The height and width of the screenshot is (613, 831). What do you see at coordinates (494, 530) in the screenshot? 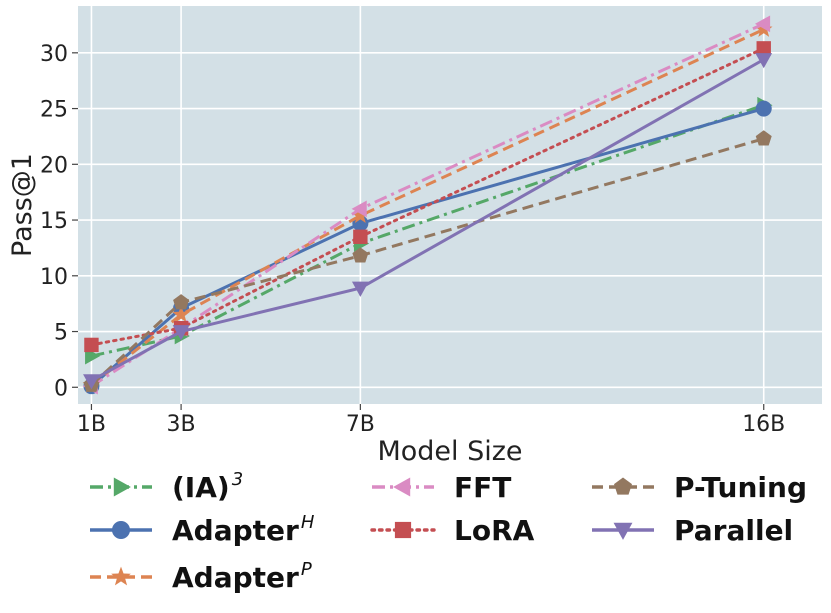
I see `legend-label: LoRA` at bounding box center [494, 530].